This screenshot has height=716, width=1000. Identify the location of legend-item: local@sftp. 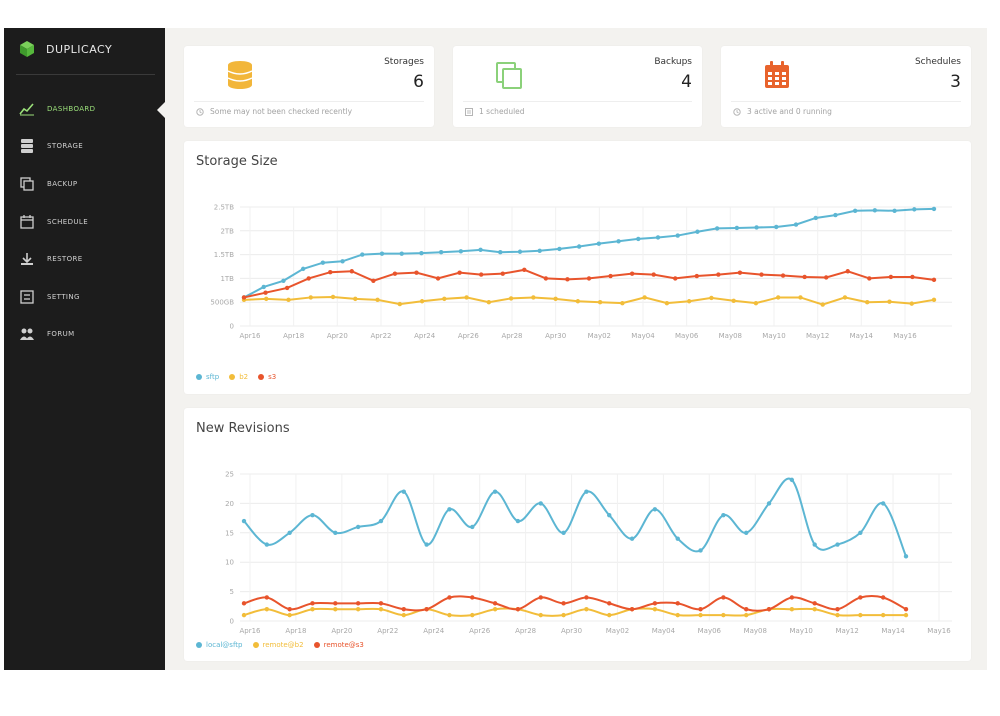
(219, 645).